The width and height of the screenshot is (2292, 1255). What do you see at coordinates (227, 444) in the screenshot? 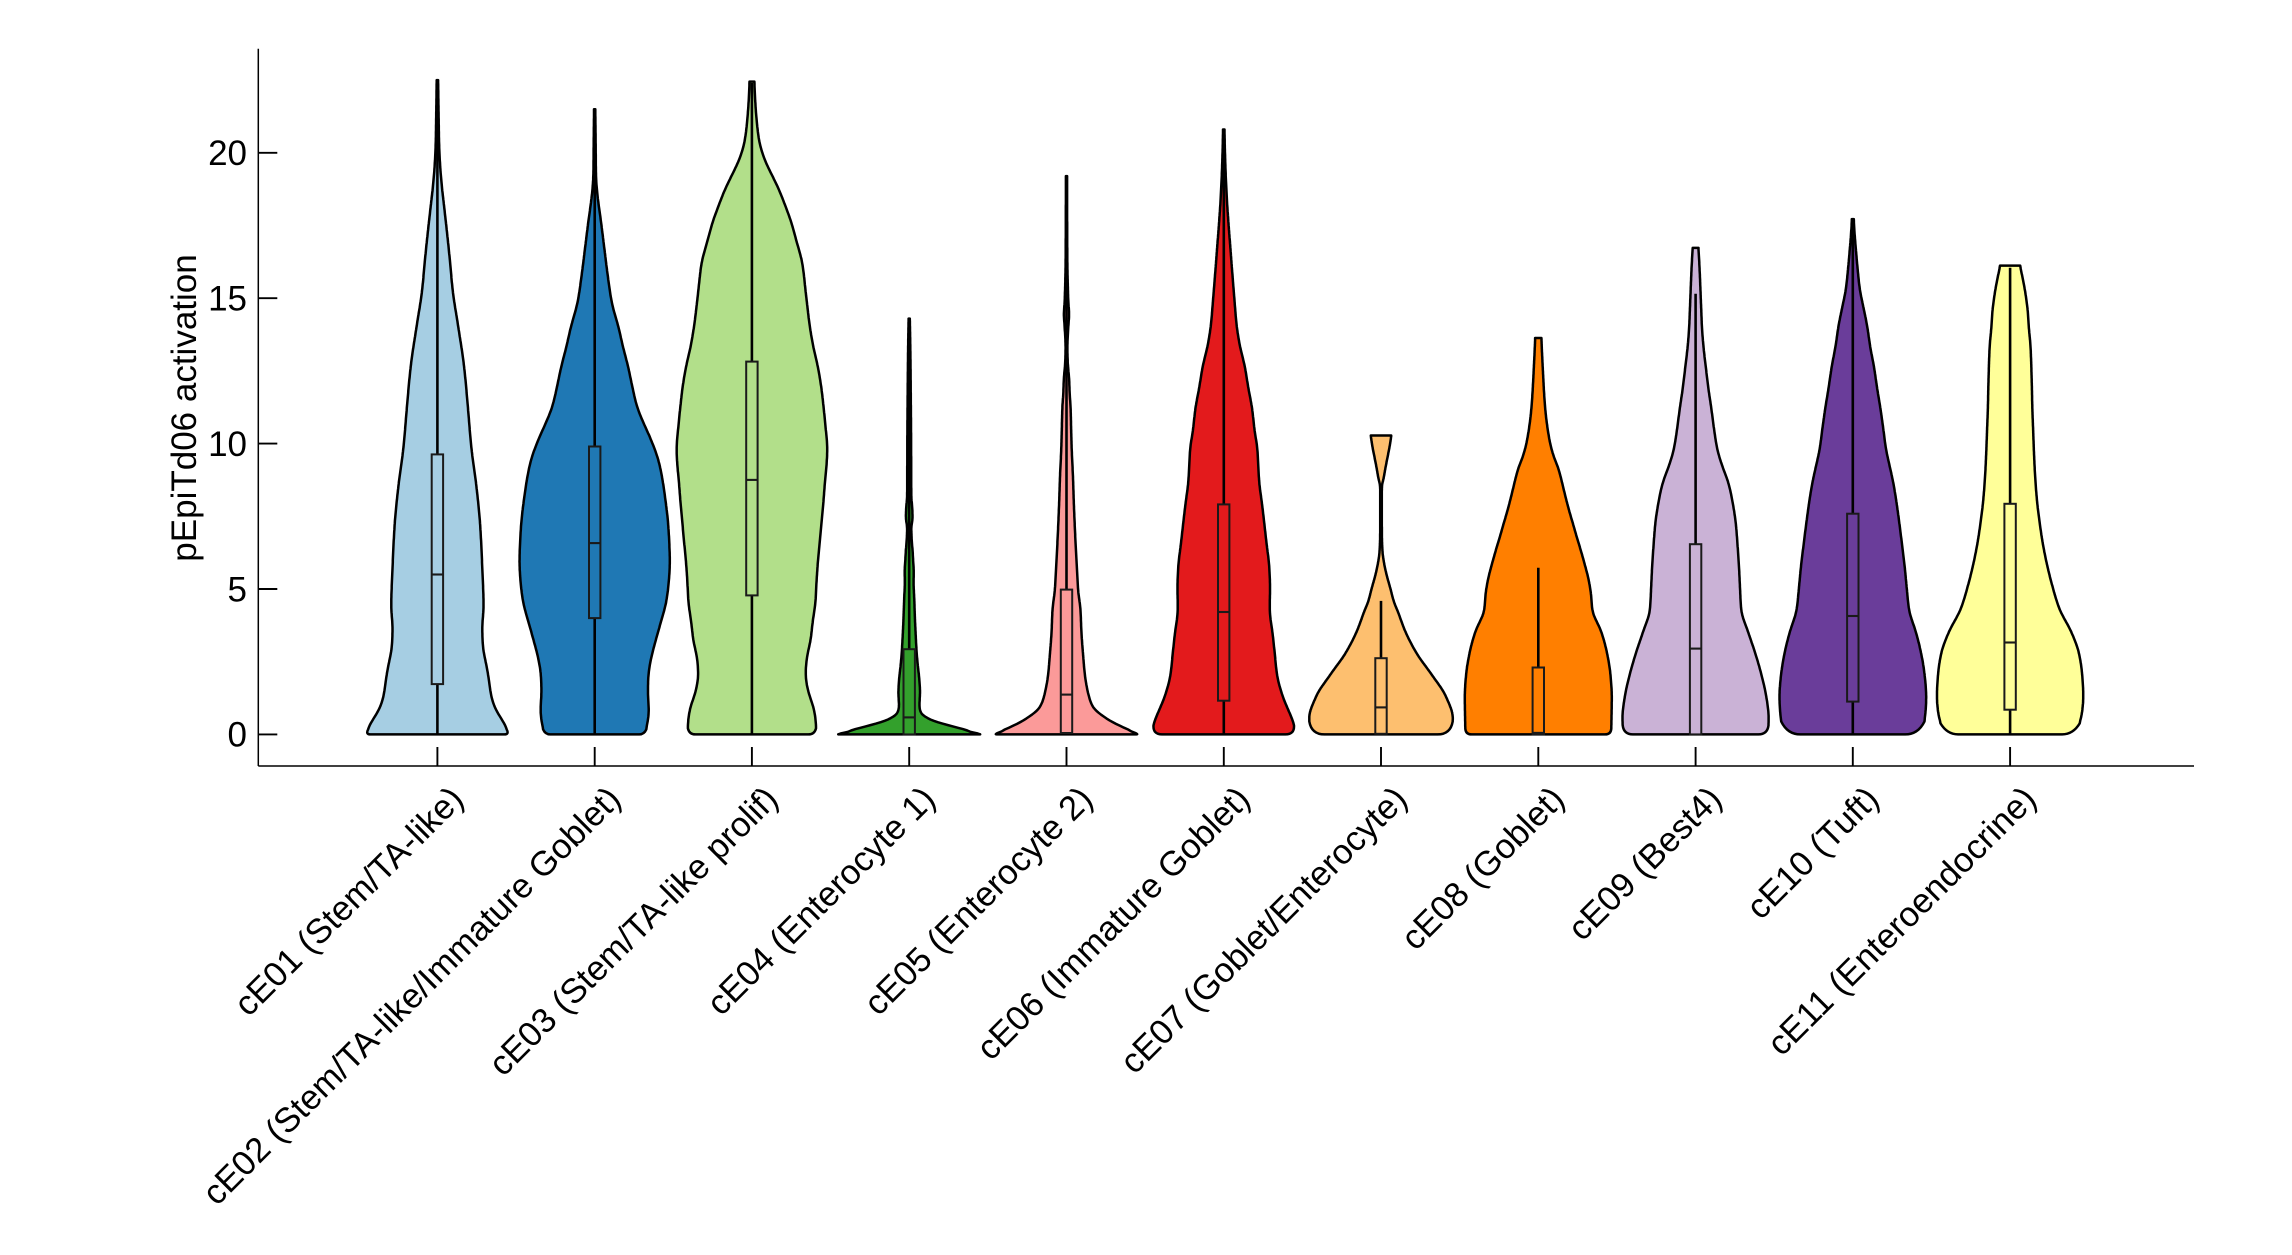
I see `svg-text: 10` at bounding box center [227, 444].